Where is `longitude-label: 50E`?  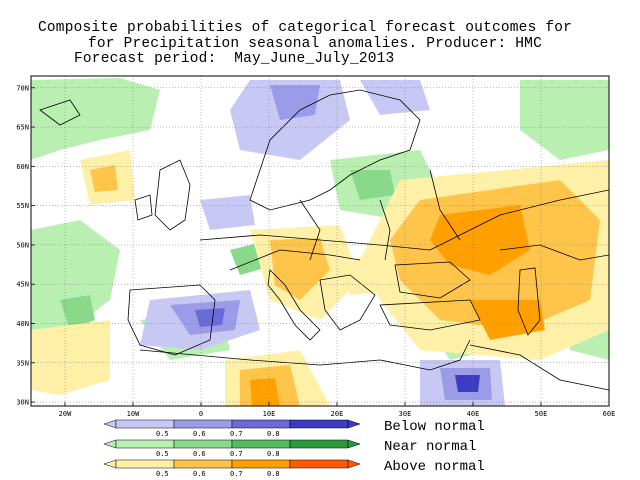
longitude-label: 50E is located at coordinates (541, 414).